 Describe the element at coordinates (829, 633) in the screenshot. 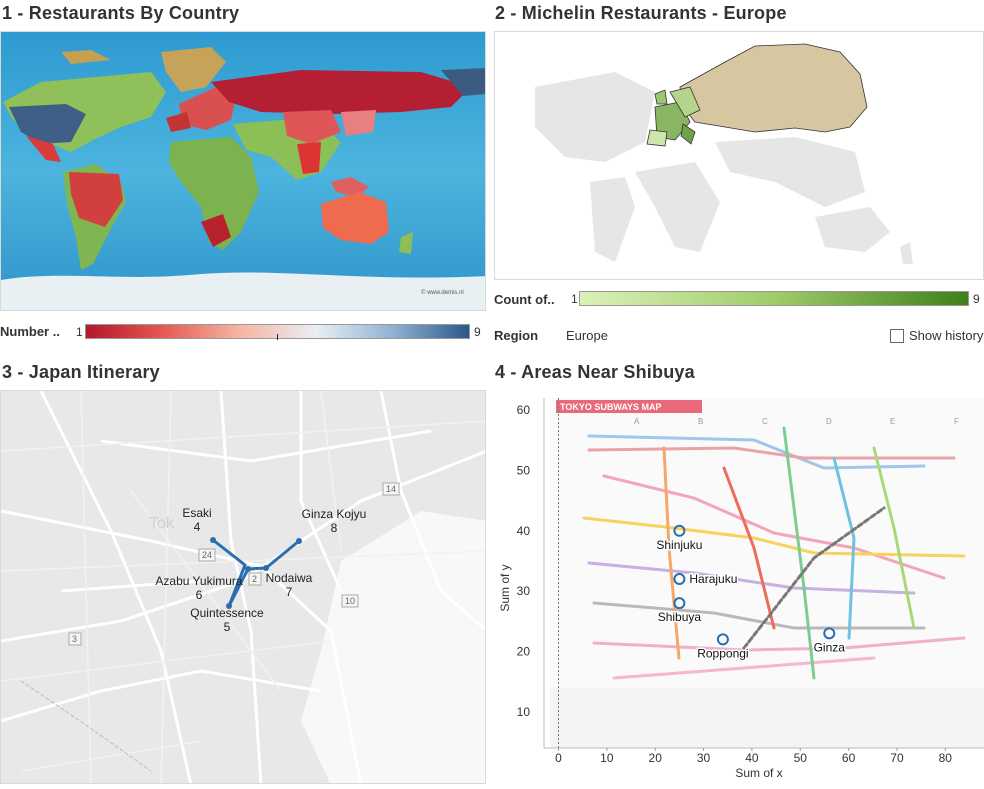

I see `point-ginza` at that location.